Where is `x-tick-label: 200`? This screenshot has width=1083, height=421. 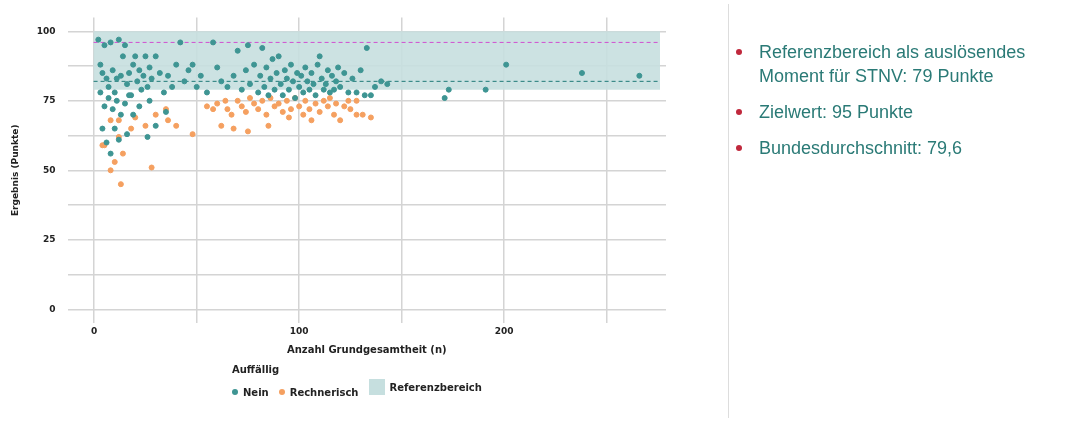
x-tick-label: 200 is located at coordinates (504, 330).